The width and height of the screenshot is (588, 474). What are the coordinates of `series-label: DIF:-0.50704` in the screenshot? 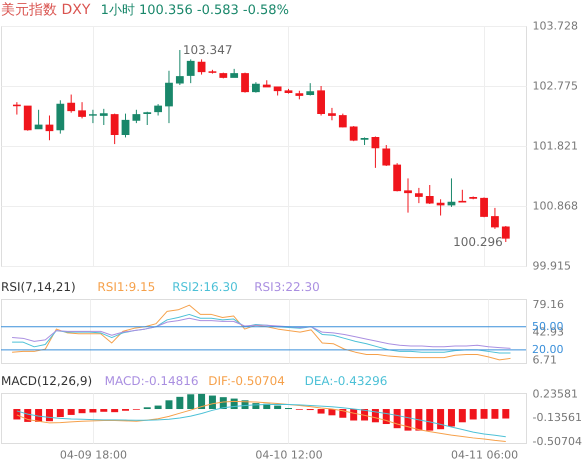 It's located at (246, 381).